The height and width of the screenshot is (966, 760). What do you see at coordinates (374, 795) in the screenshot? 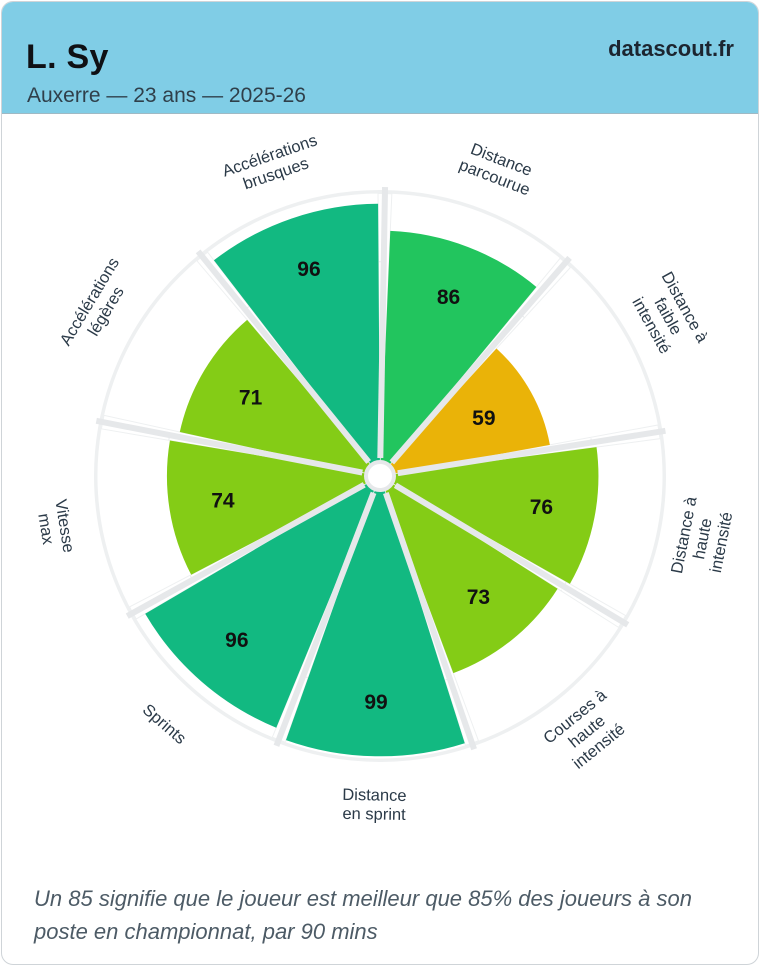
I see `axis-label: Distance` at bounding box center [374, 795].